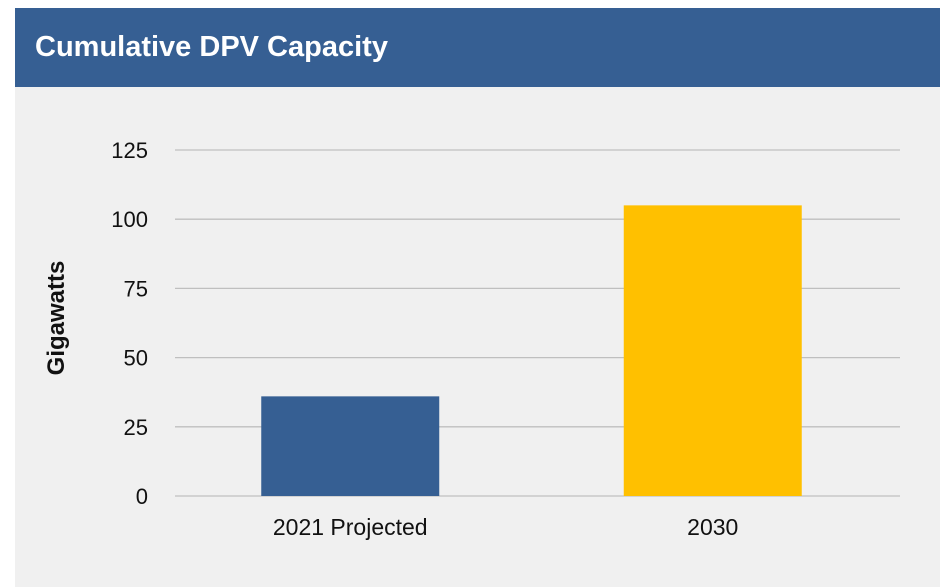 The width and height of the screenshot is (940, 587). I want to click on category-labels: 2021 Projected 2030, so click(505, 527).